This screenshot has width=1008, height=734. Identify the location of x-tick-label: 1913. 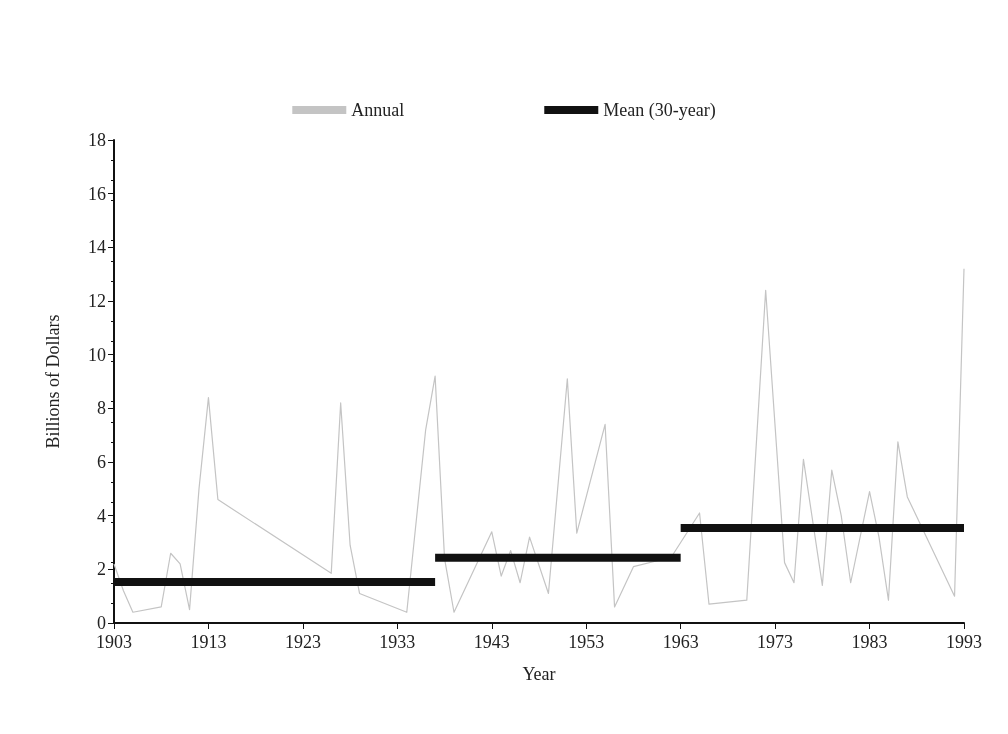
(208, 642).